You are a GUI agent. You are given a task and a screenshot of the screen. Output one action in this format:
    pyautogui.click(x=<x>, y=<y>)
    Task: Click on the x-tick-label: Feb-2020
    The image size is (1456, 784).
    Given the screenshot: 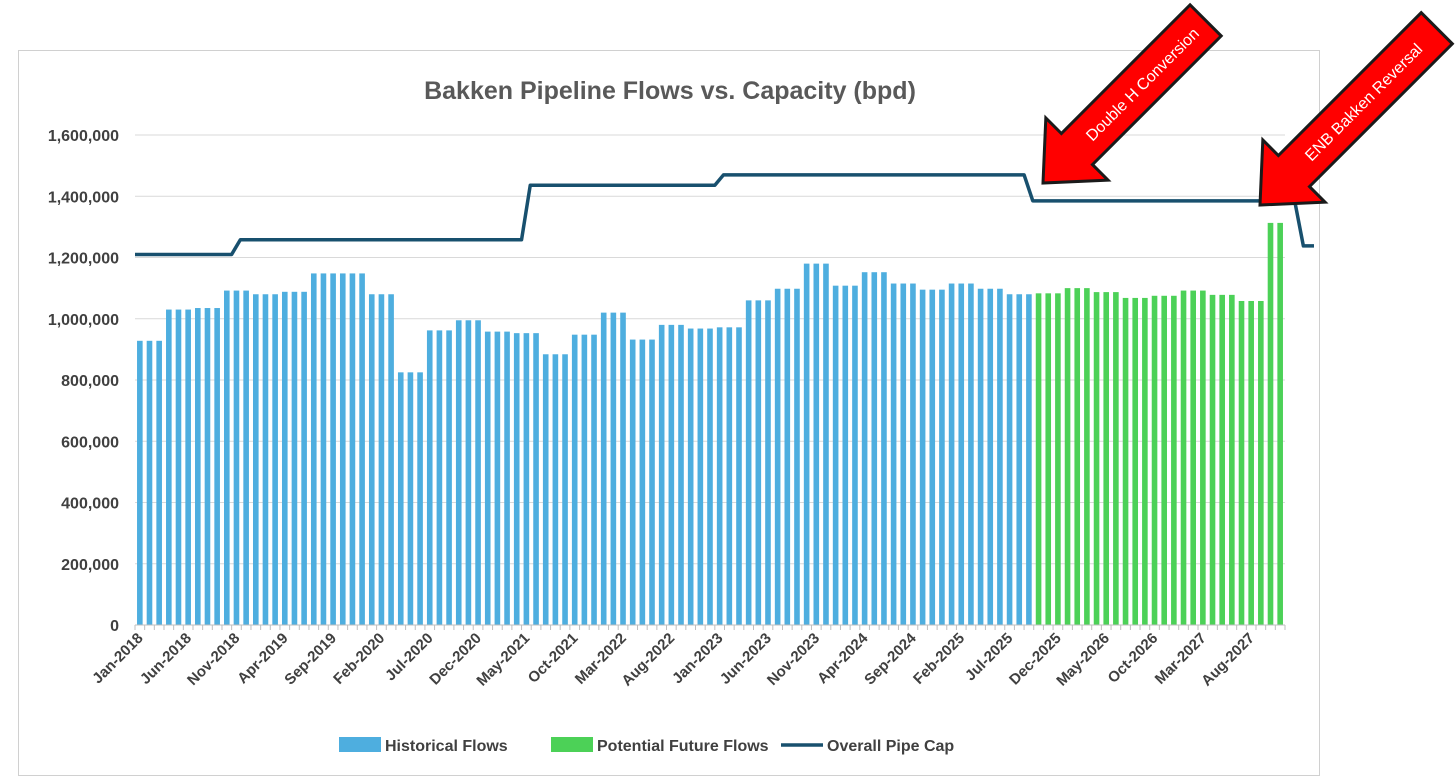 What is the action you would take?
    pyautogui.click(x=359, y=659)
    